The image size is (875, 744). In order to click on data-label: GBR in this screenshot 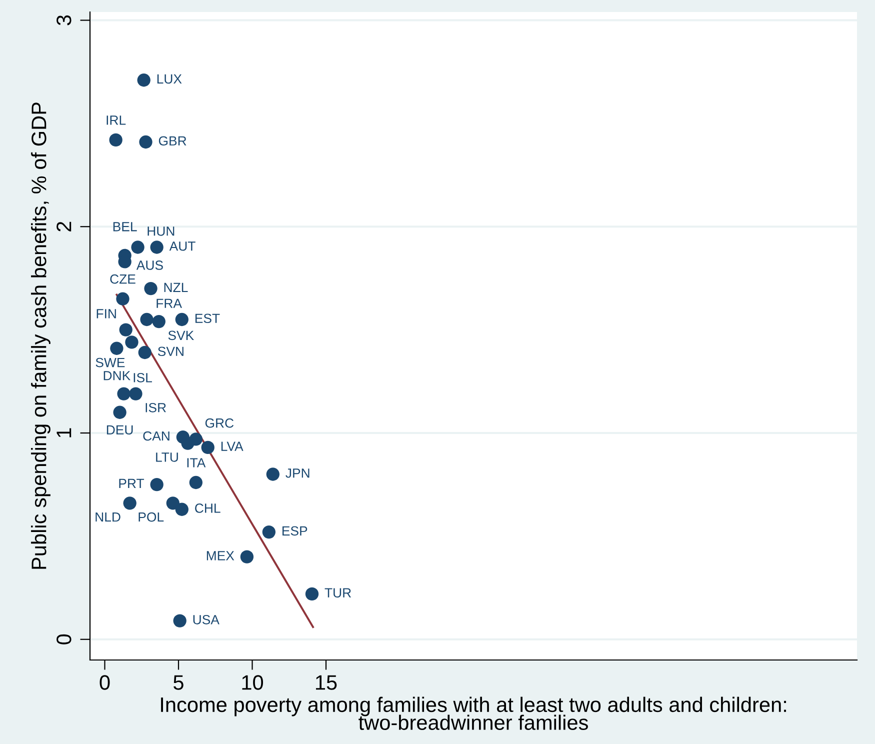, I will do `click(172, 141)`.